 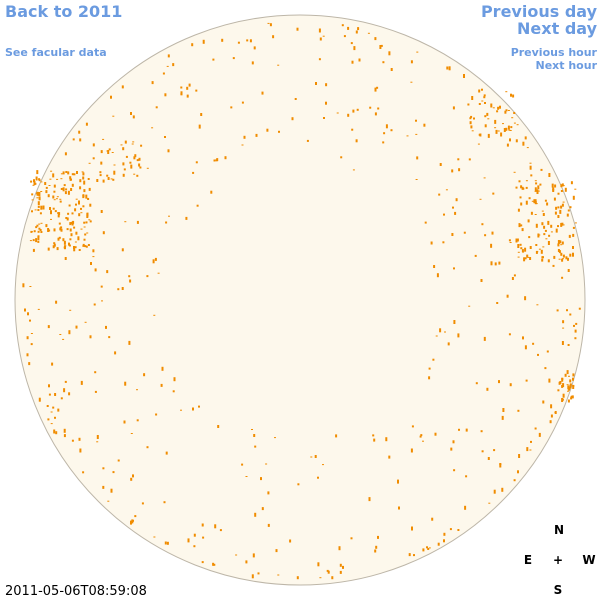 What do you see at coordinates (539, 11) in the screenshot?
I see `previous-day-link: Previous day` at bounding box center [539, 11].